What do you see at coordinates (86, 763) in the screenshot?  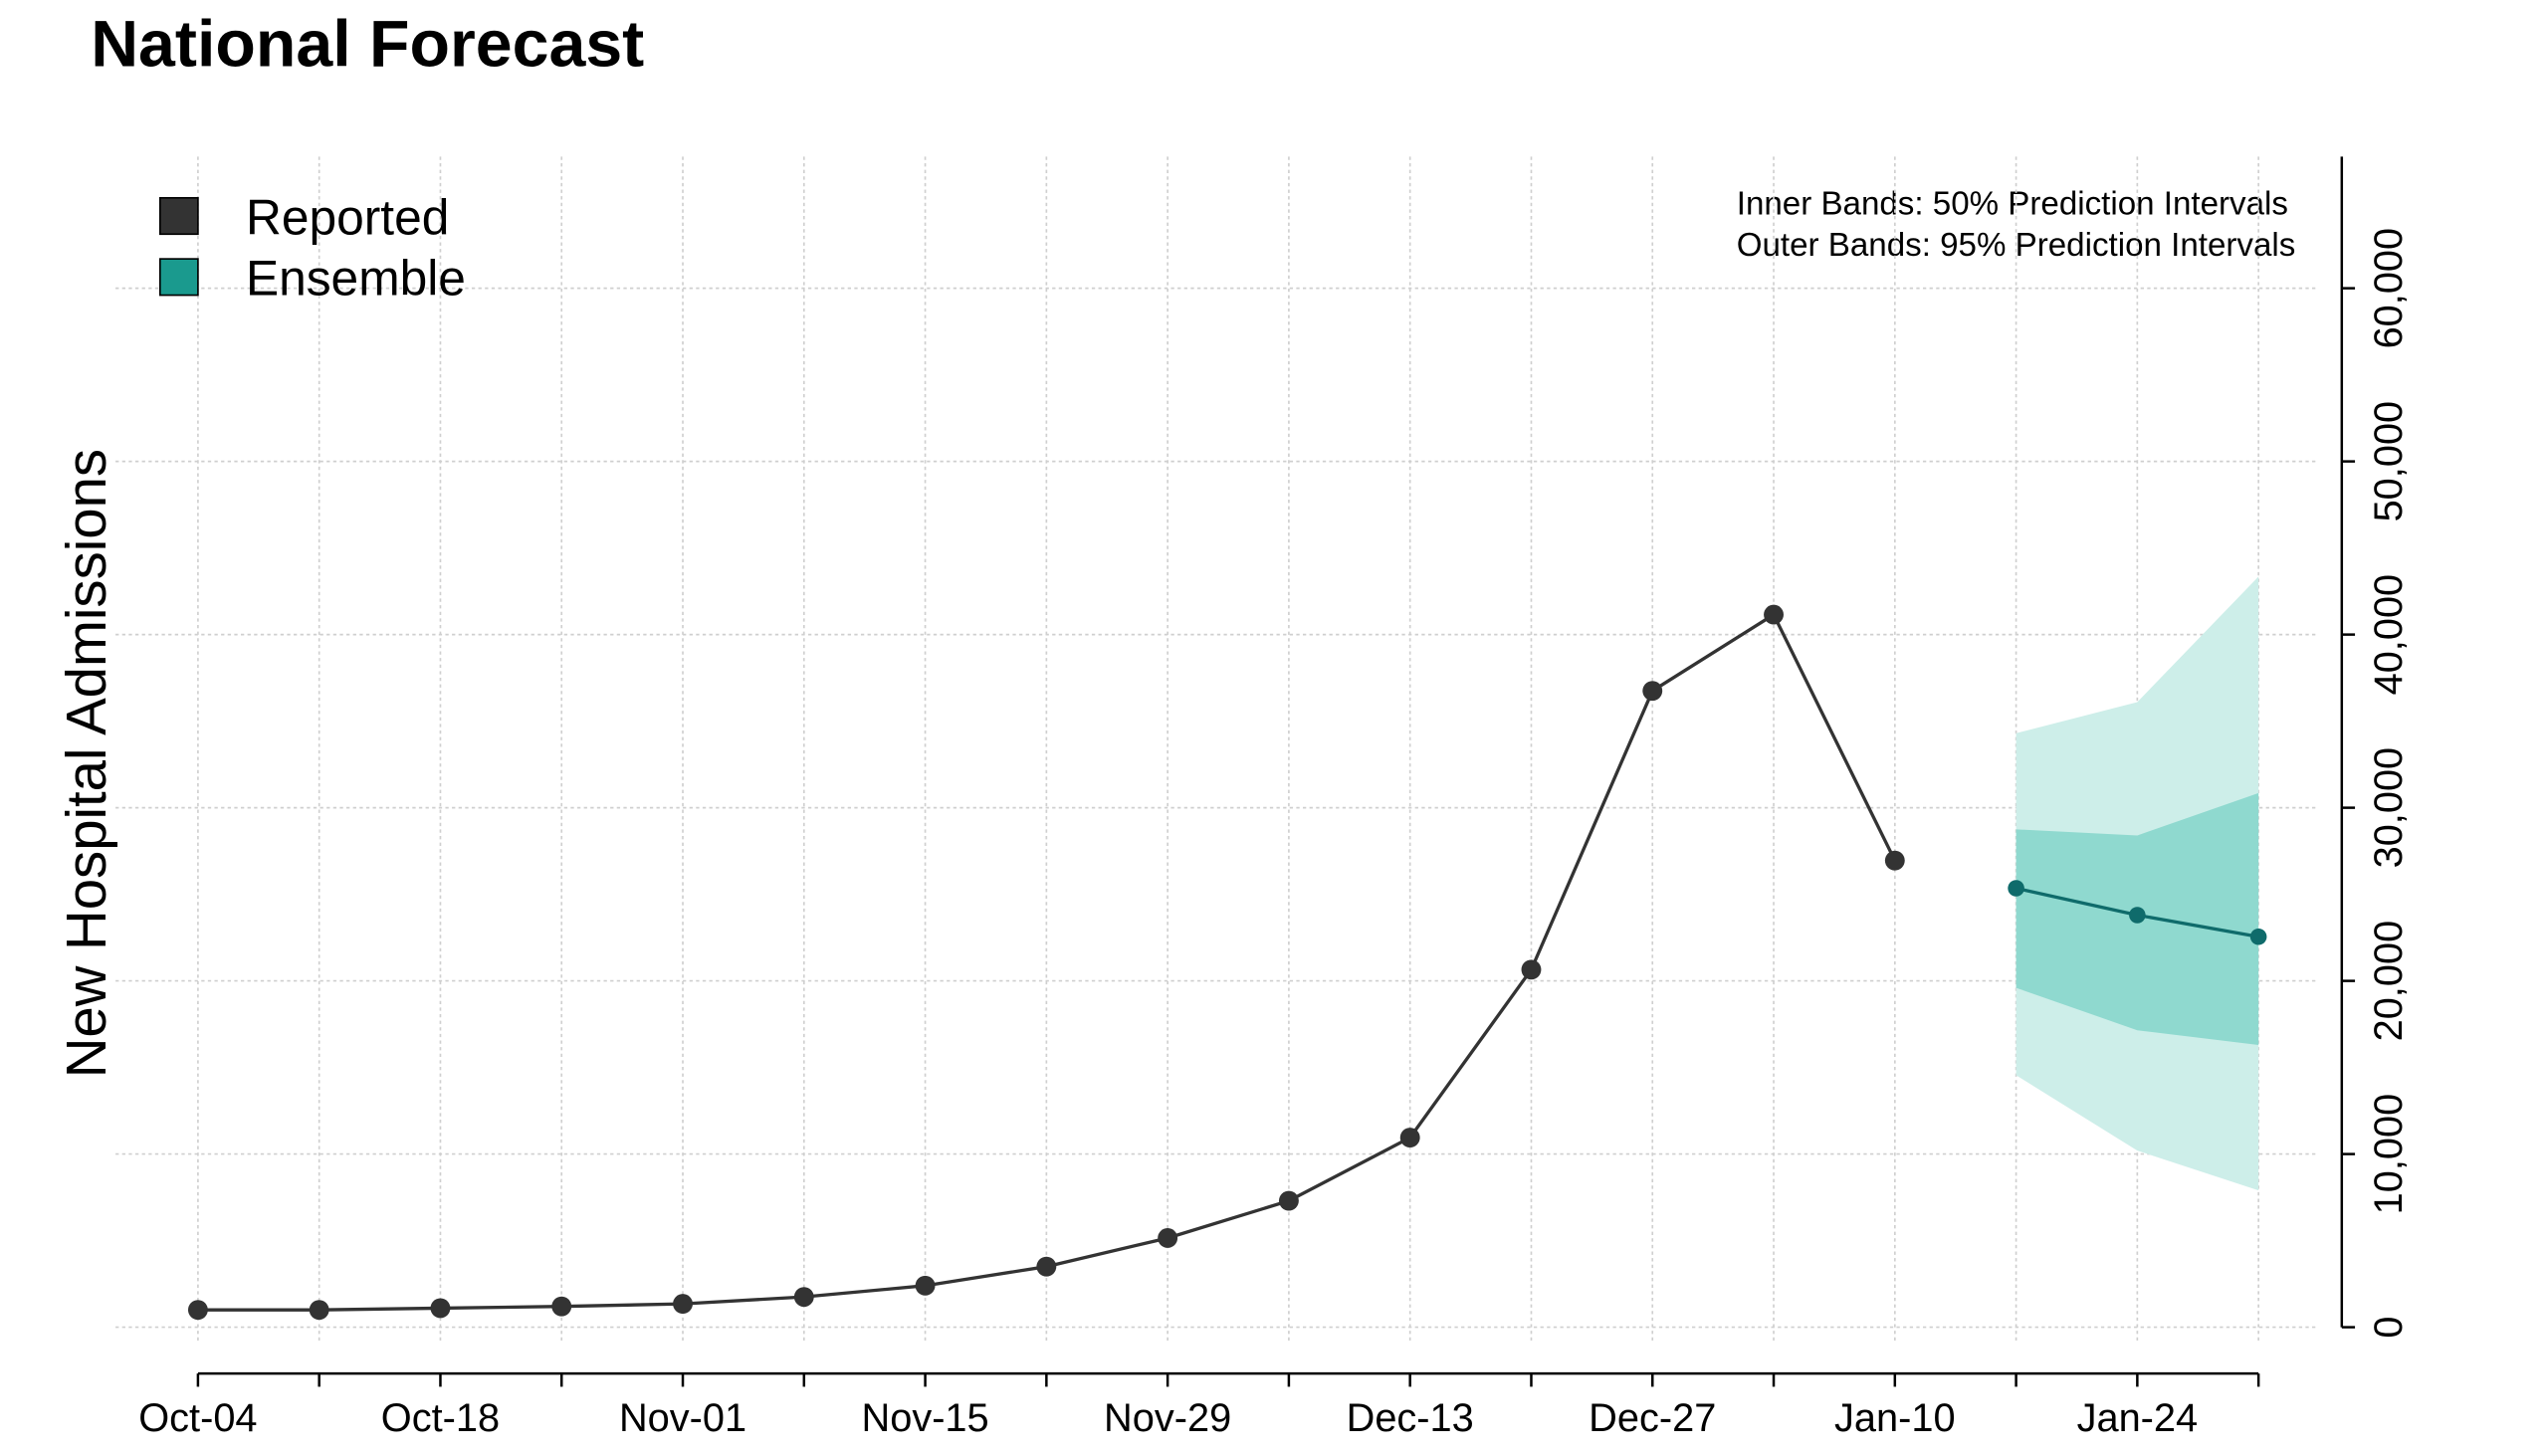 I see `y-axis-label: New Hospital Admissions` at bounding box center [86, 763].